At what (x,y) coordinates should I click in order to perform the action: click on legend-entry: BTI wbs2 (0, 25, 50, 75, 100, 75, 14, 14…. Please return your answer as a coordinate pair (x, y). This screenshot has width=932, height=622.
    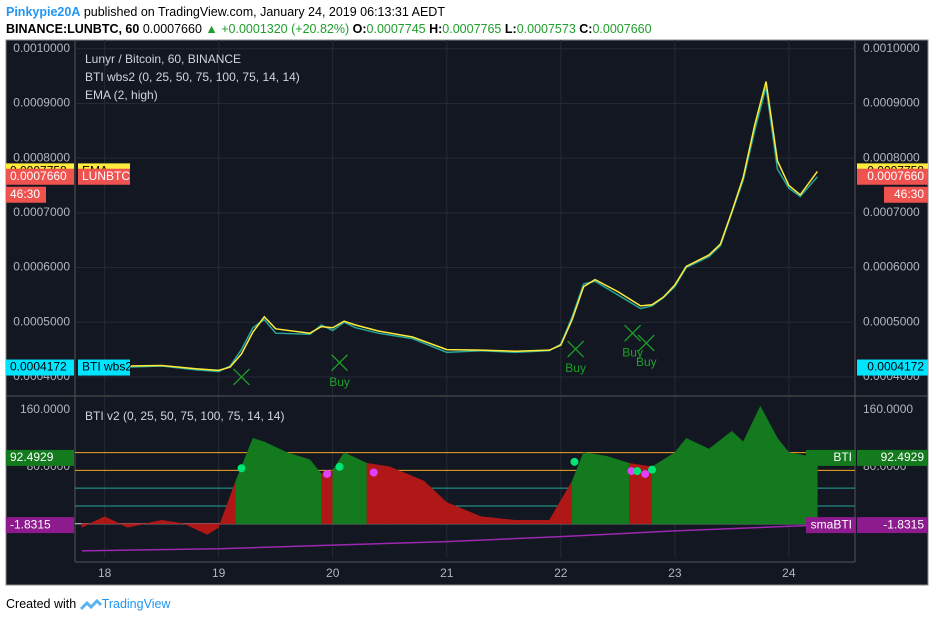
    Looking at the image, I should click on (192, 77).